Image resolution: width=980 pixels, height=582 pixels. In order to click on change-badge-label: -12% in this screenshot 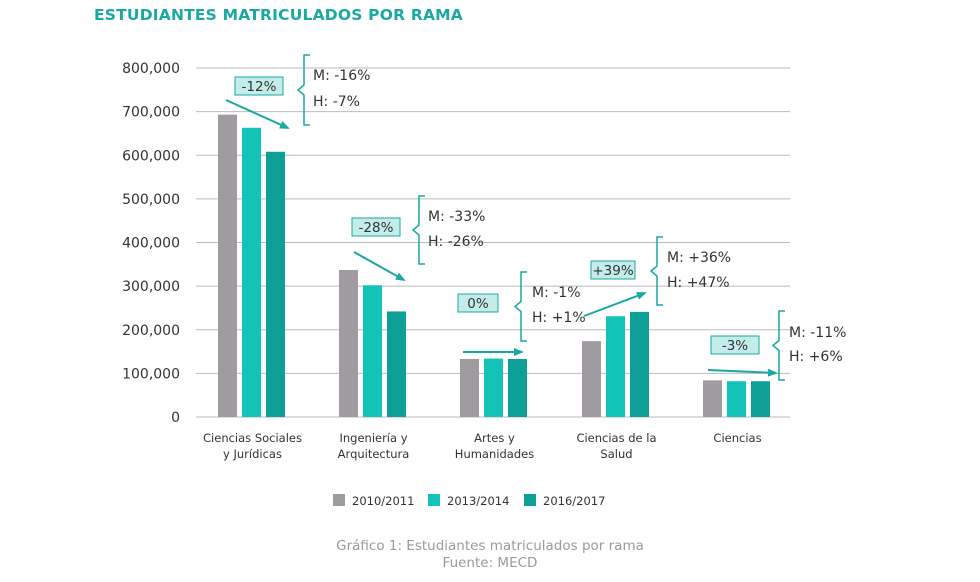, I will do `click(259, 87)`.